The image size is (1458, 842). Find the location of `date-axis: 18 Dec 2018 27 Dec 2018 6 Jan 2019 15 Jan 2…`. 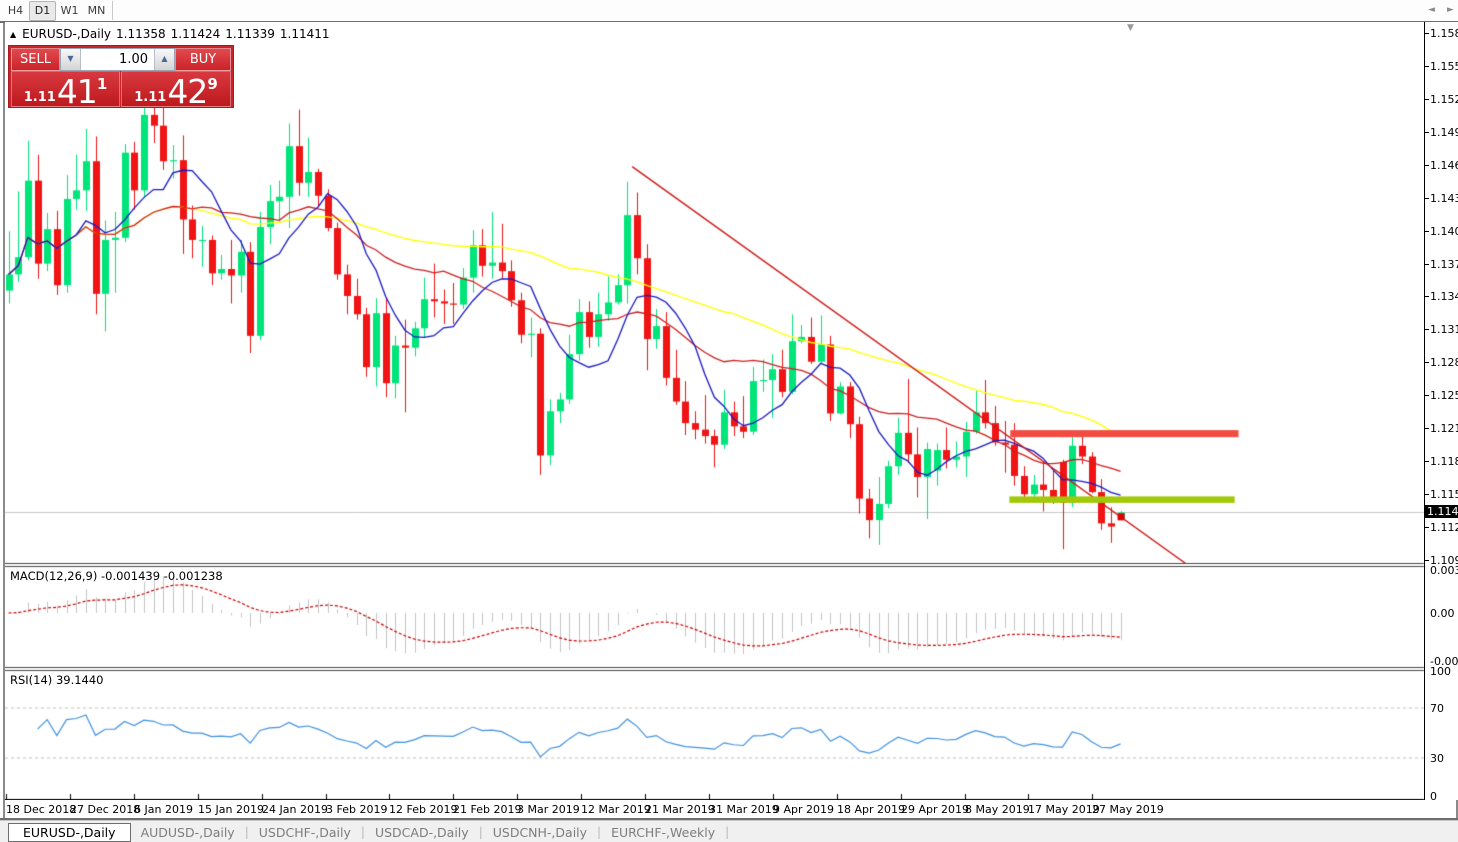

date-axis: 18 Dec 2018 27 Dec 2018 6 Jan 2019 15 Jan 2… is located at coordinates (714, 809).